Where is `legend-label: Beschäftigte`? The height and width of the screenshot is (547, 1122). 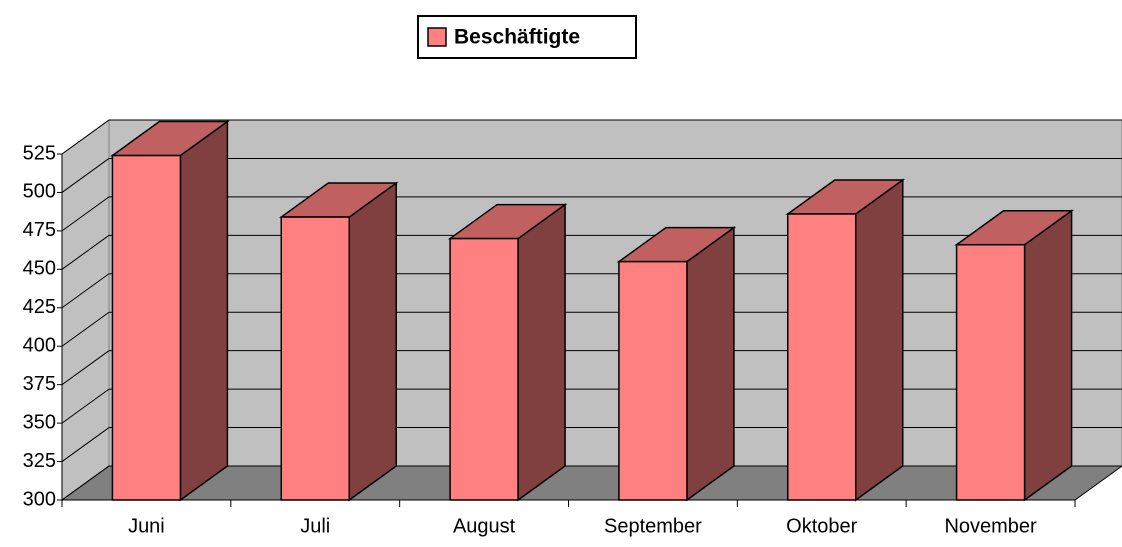 legend-label: Beschäftigte is located at coordinates (517, 37).